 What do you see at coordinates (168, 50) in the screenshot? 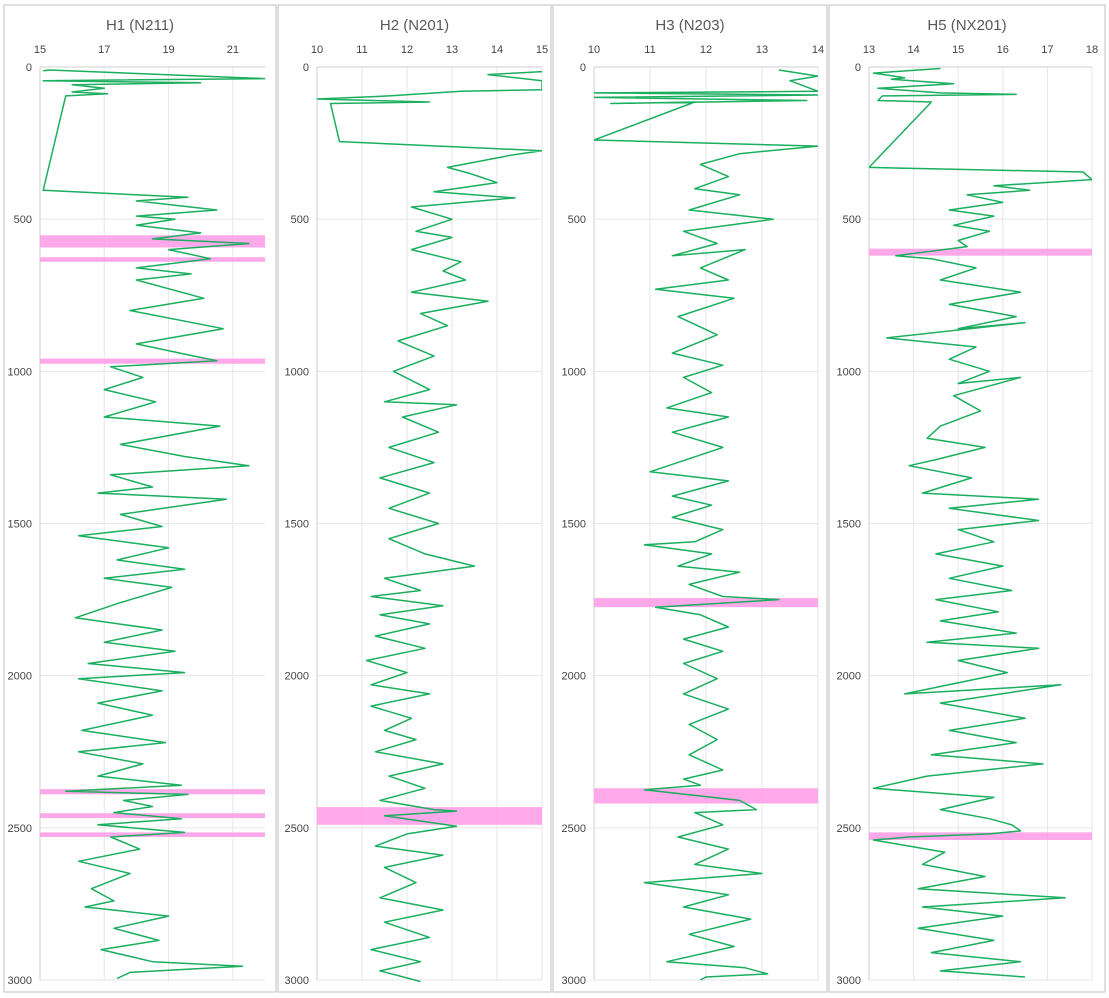
I see `x-tick-label: 19` at bounding box center [168, 50].